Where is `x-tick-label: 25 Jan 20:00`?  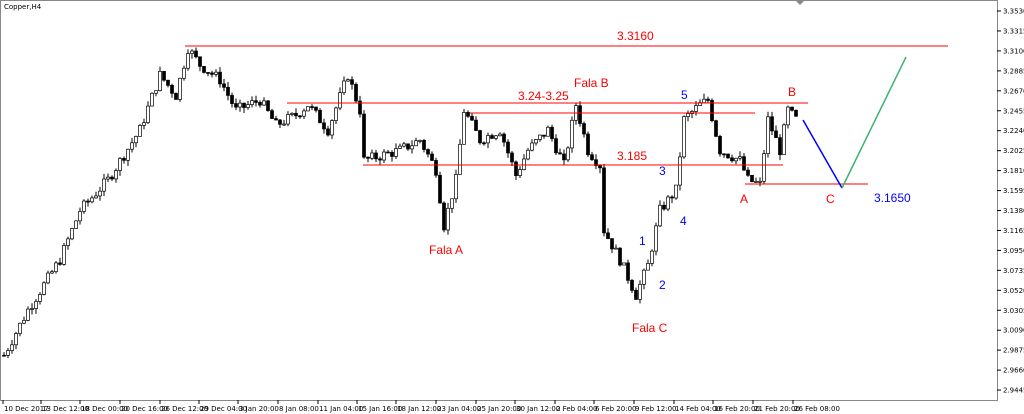 x-tick-label: 25 Jan 20:00 is located at coordinates (499, 409).